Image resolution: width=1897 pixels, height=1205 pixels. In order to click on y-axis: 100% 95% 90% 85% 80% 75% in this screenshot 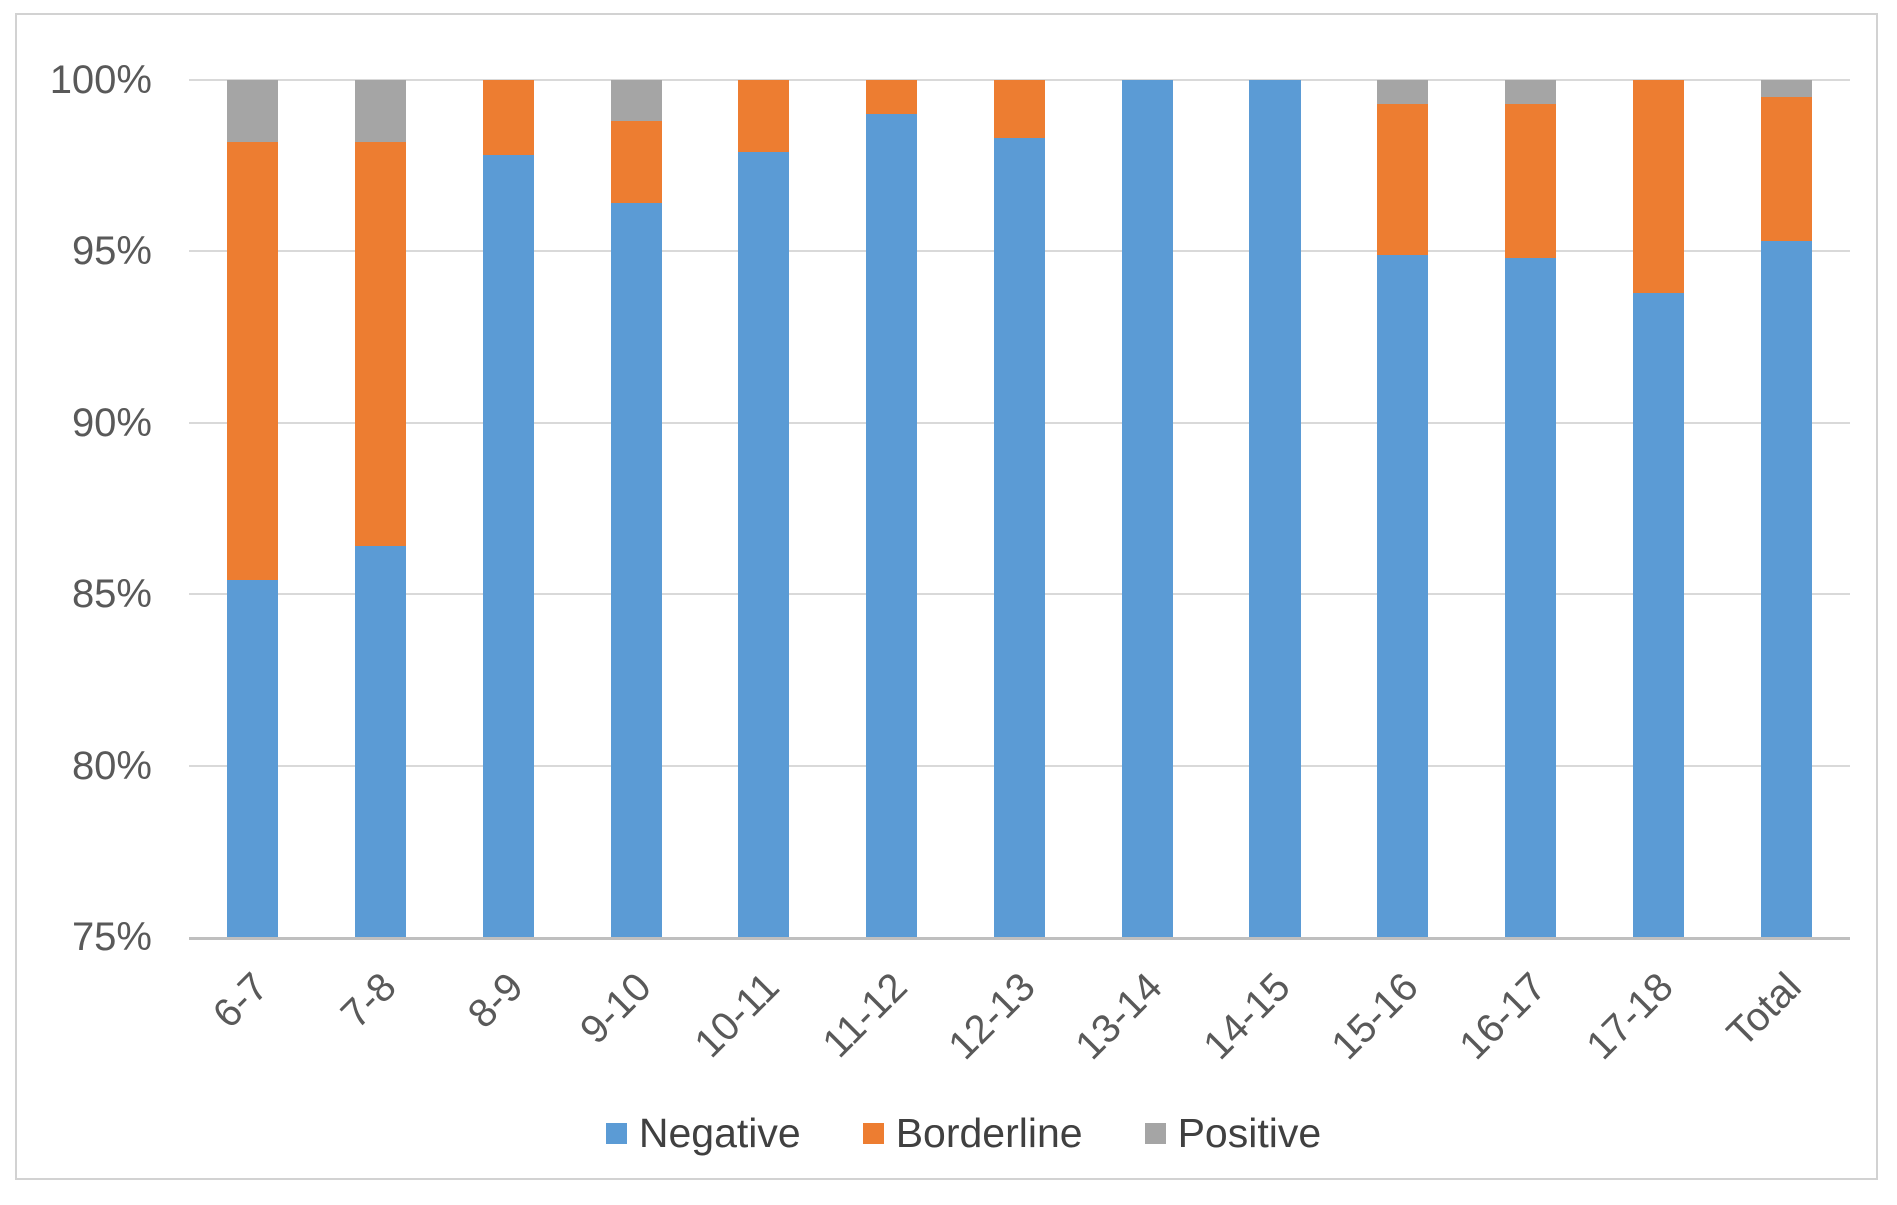, I will do `click(89, 596)`.